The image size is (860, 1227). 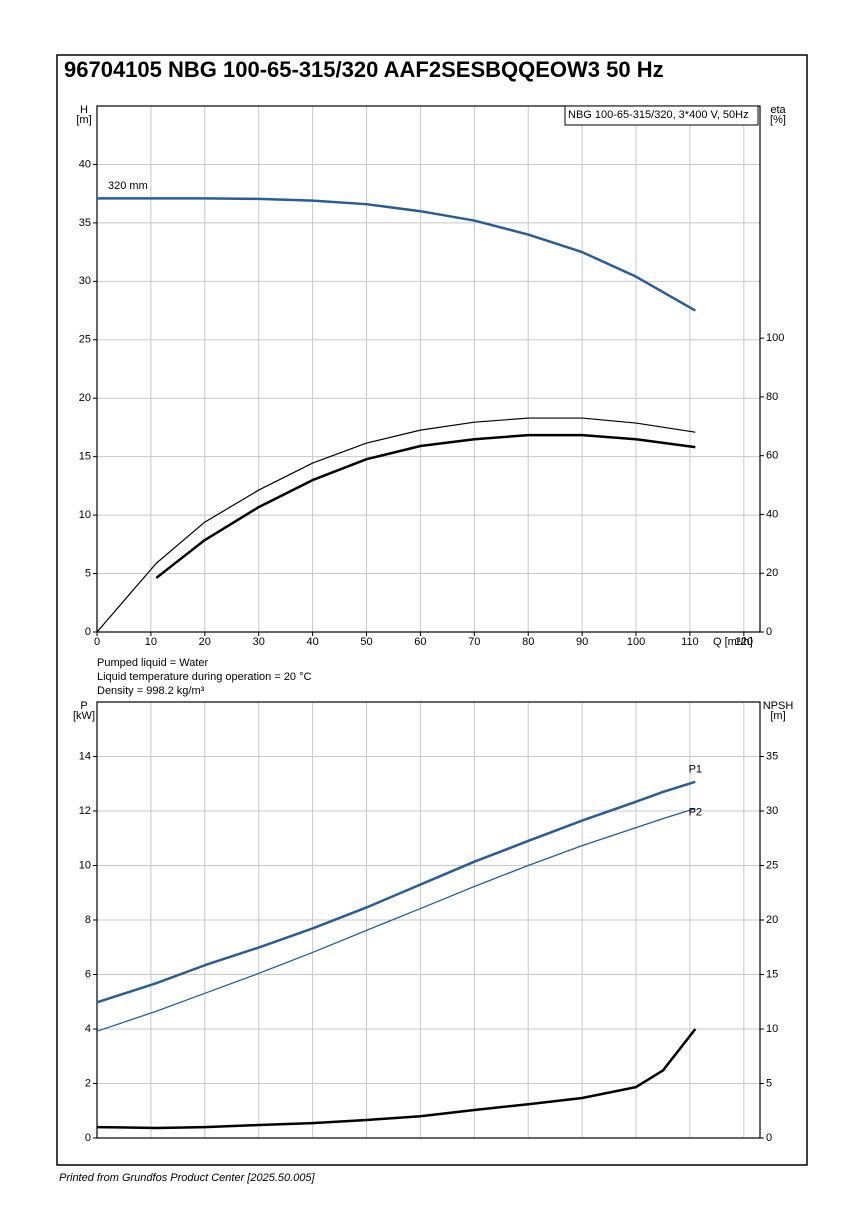 What do you see at coordinates (153, 663) in the screenshot?
I see `note: Pumped liquid = Water` at bounding box center [153, 663].